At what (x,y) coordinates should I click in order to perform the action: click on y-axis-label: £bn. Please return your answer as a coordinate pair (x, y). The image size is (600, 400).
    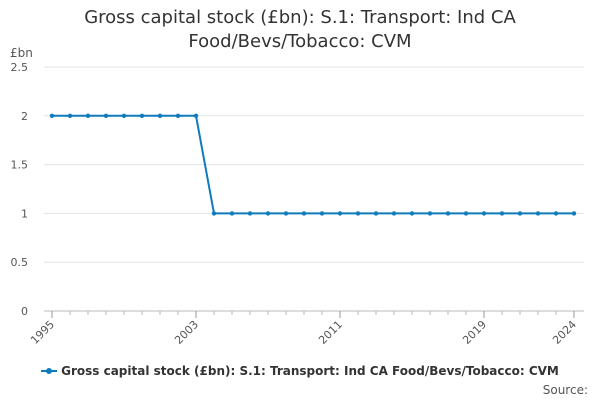
    Looking at the image, I should click on (21, 53).